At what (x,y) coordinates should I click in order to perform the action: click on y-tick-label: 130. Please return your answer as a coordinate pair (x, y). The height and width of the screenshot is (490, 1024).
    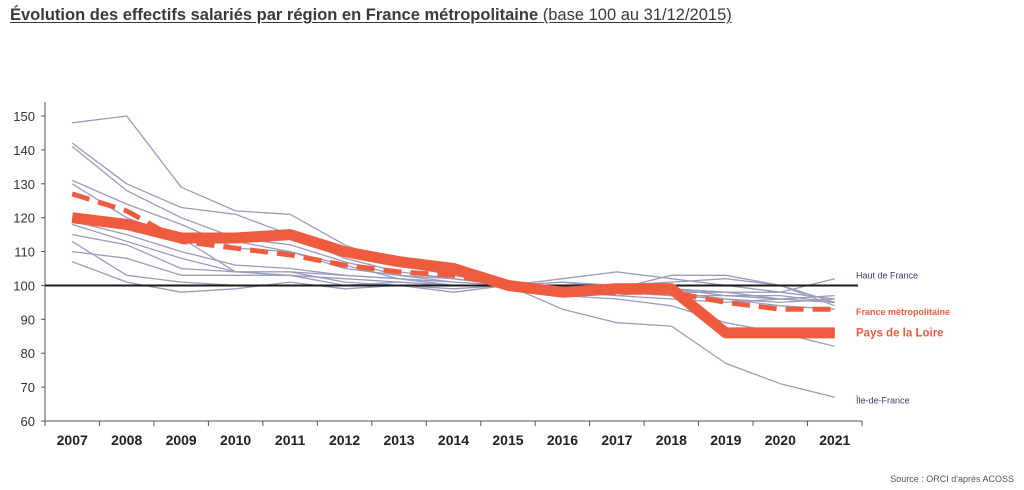
    Looking at the image, I should click on (24, 184).